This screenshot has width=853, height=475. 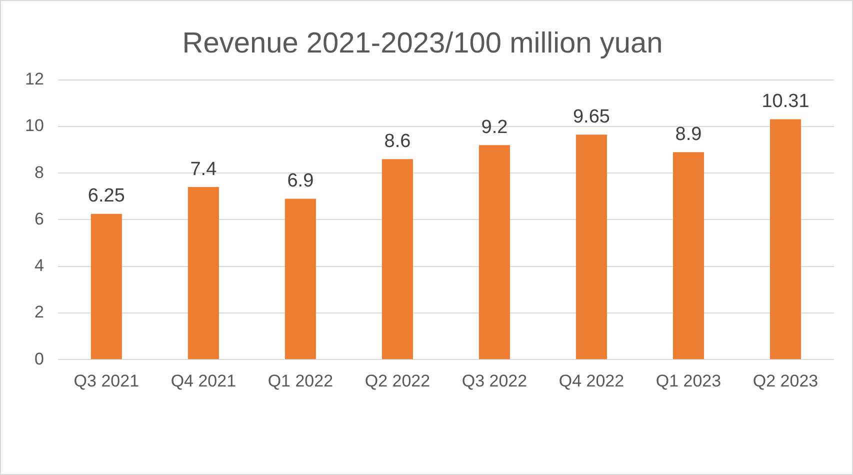 What do you see at coordinates (106, 196) in the screenshot?
I see `data-label: 6.25` at bounding box center [106, 196].